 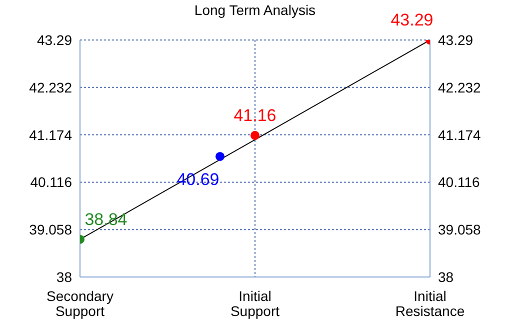 What do you see at coordinates (456, 40) in the screenshot?
I see `y2-tick-label: 43.29` at bounding box center [456, 40].